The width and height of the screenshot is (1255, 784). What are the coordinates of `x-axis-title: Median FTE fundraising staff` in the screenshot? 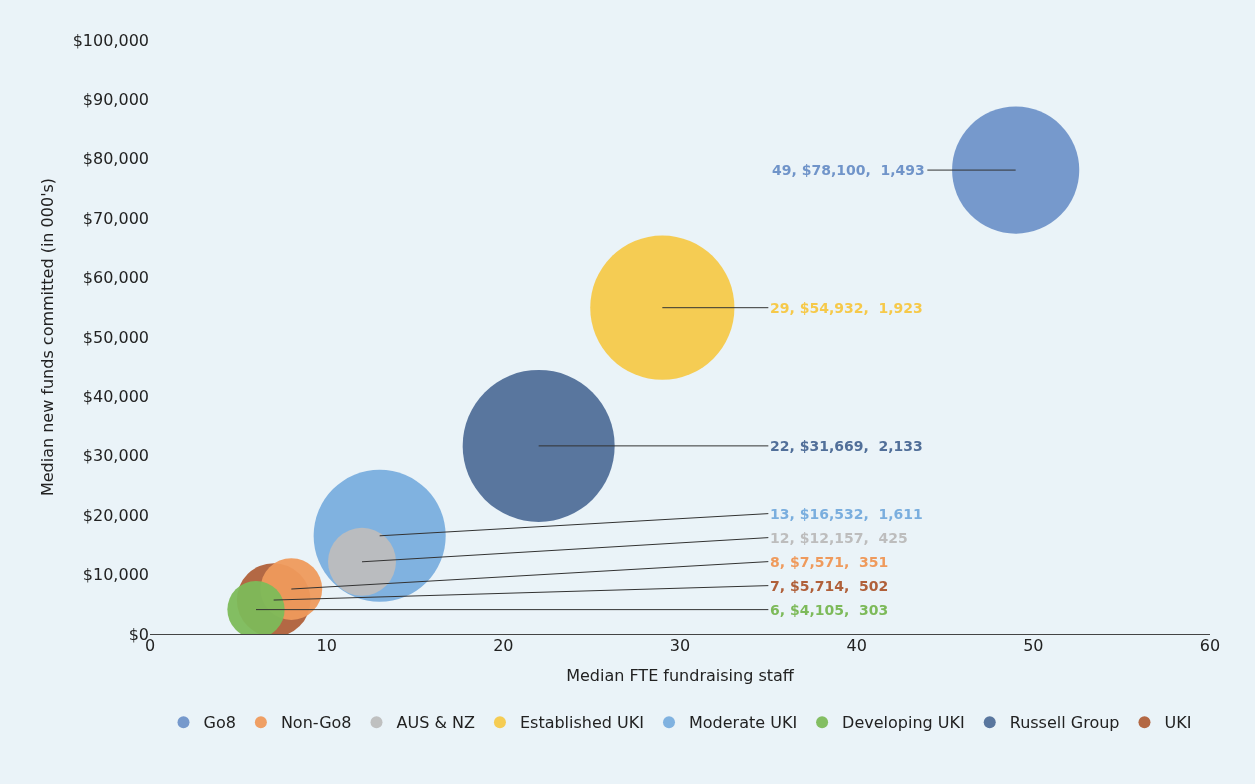 It's located at (680, 675).